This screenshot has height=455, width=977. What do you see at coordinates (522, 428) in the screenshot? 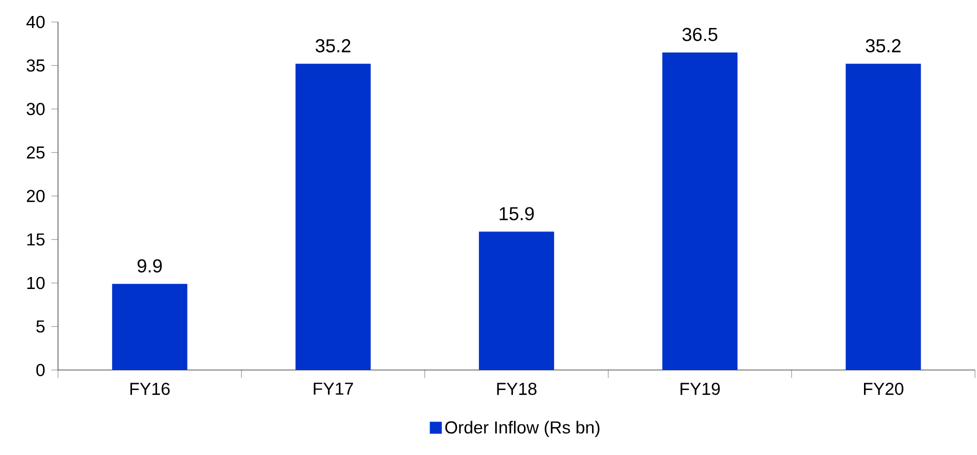
I see `legend-label: Order Inflow (Rs bn)` at bounding box center [522, 428].